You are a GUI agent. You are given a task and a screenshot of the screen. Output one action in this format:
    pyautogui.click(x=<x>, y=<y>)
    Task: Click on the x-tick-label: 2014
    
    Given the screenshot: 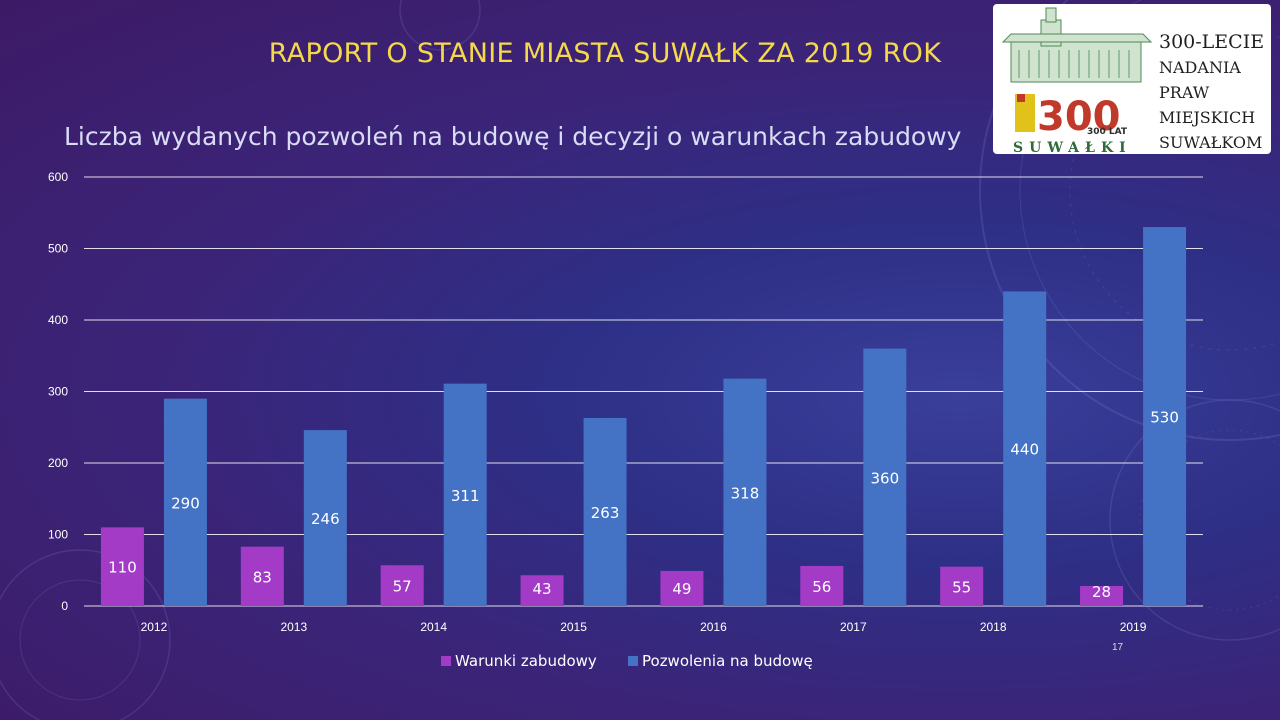 What is the action you would take?
    pyautogui.click(x=433, y=627)
    